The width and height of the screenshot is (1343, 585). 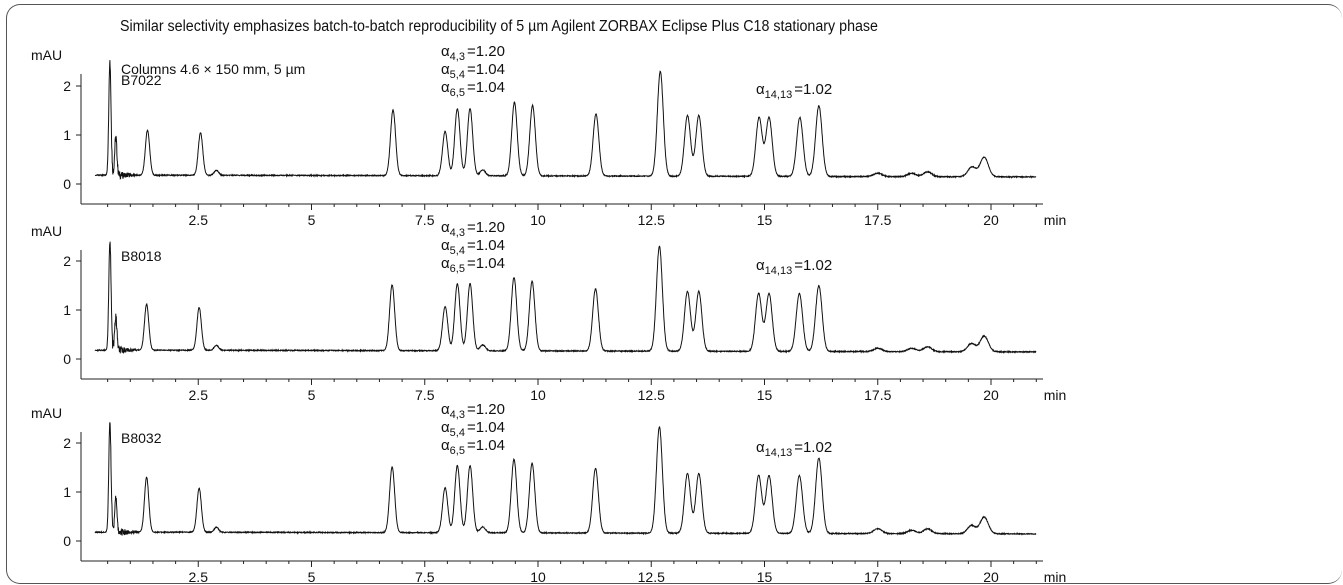 What do you see at coordinates (141, 80) in the screenshot?
I see `series-name-label: B7022` at bounding box center [141, 80].